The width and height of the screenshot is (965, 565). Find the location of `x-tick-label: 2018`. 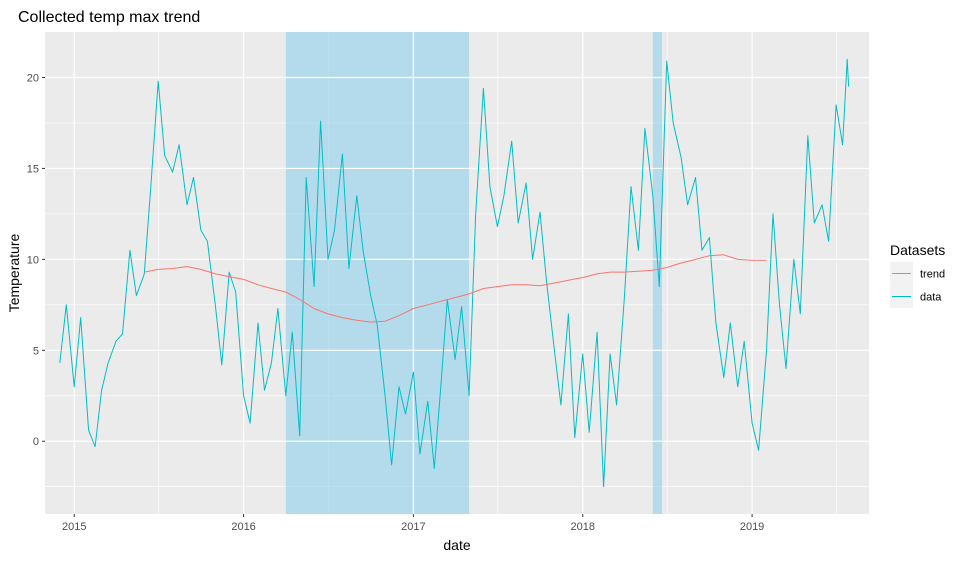

x-tick-label: 2018 is located at coordinates (582, 527).